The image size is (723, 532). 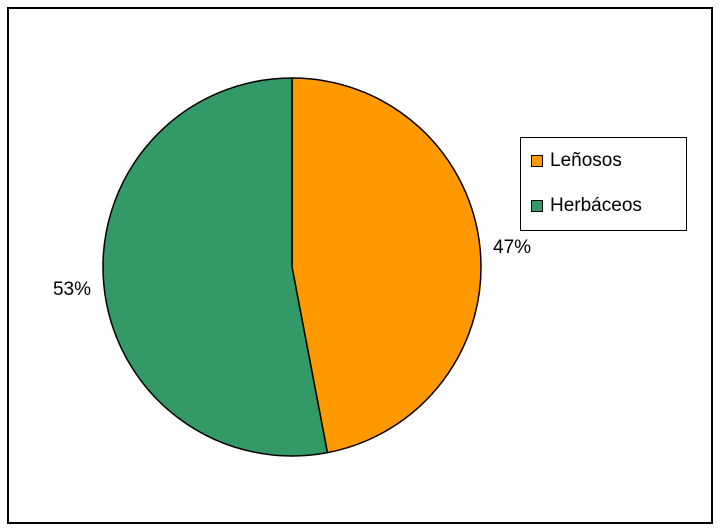 What do you see at coordinates (537, 161) in the screenshot?
I see `legend-swatch-lenosos` at bounding box center [537, 161].